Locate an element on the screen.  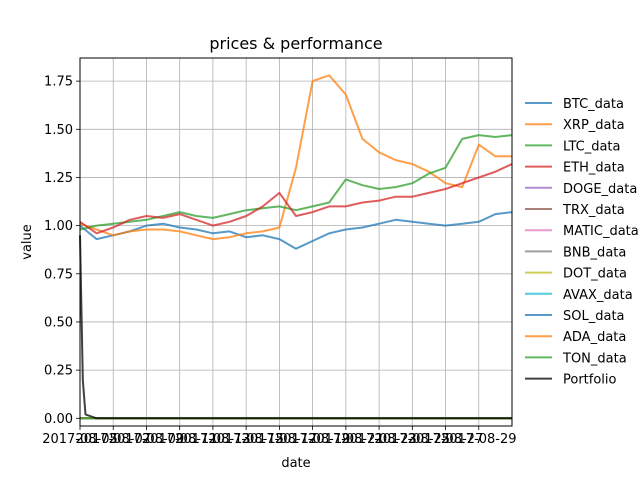
y-tick-label: 0.75 is located at coordinates (58, 274).